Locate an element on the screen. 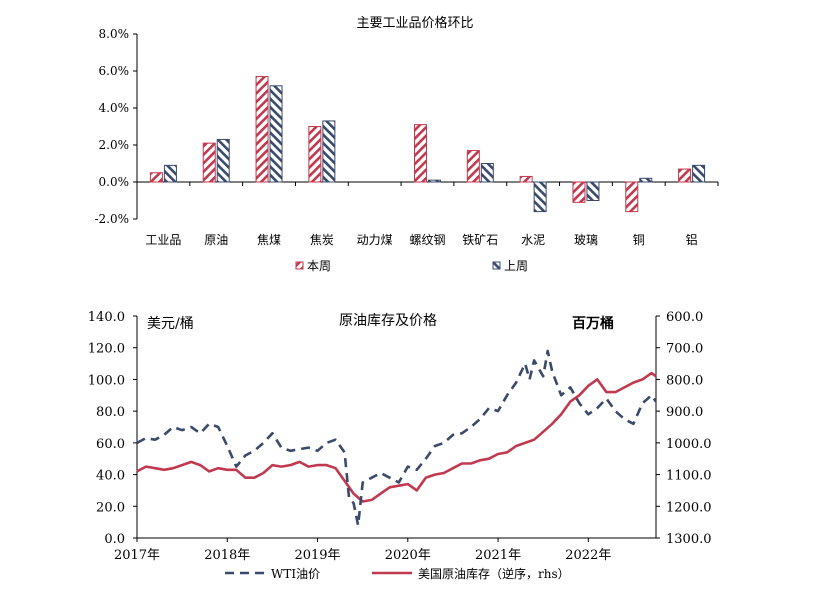 This screenshot has width=830, height=602. x-tick-label: 2017年 is located at coordinates (137, 555).